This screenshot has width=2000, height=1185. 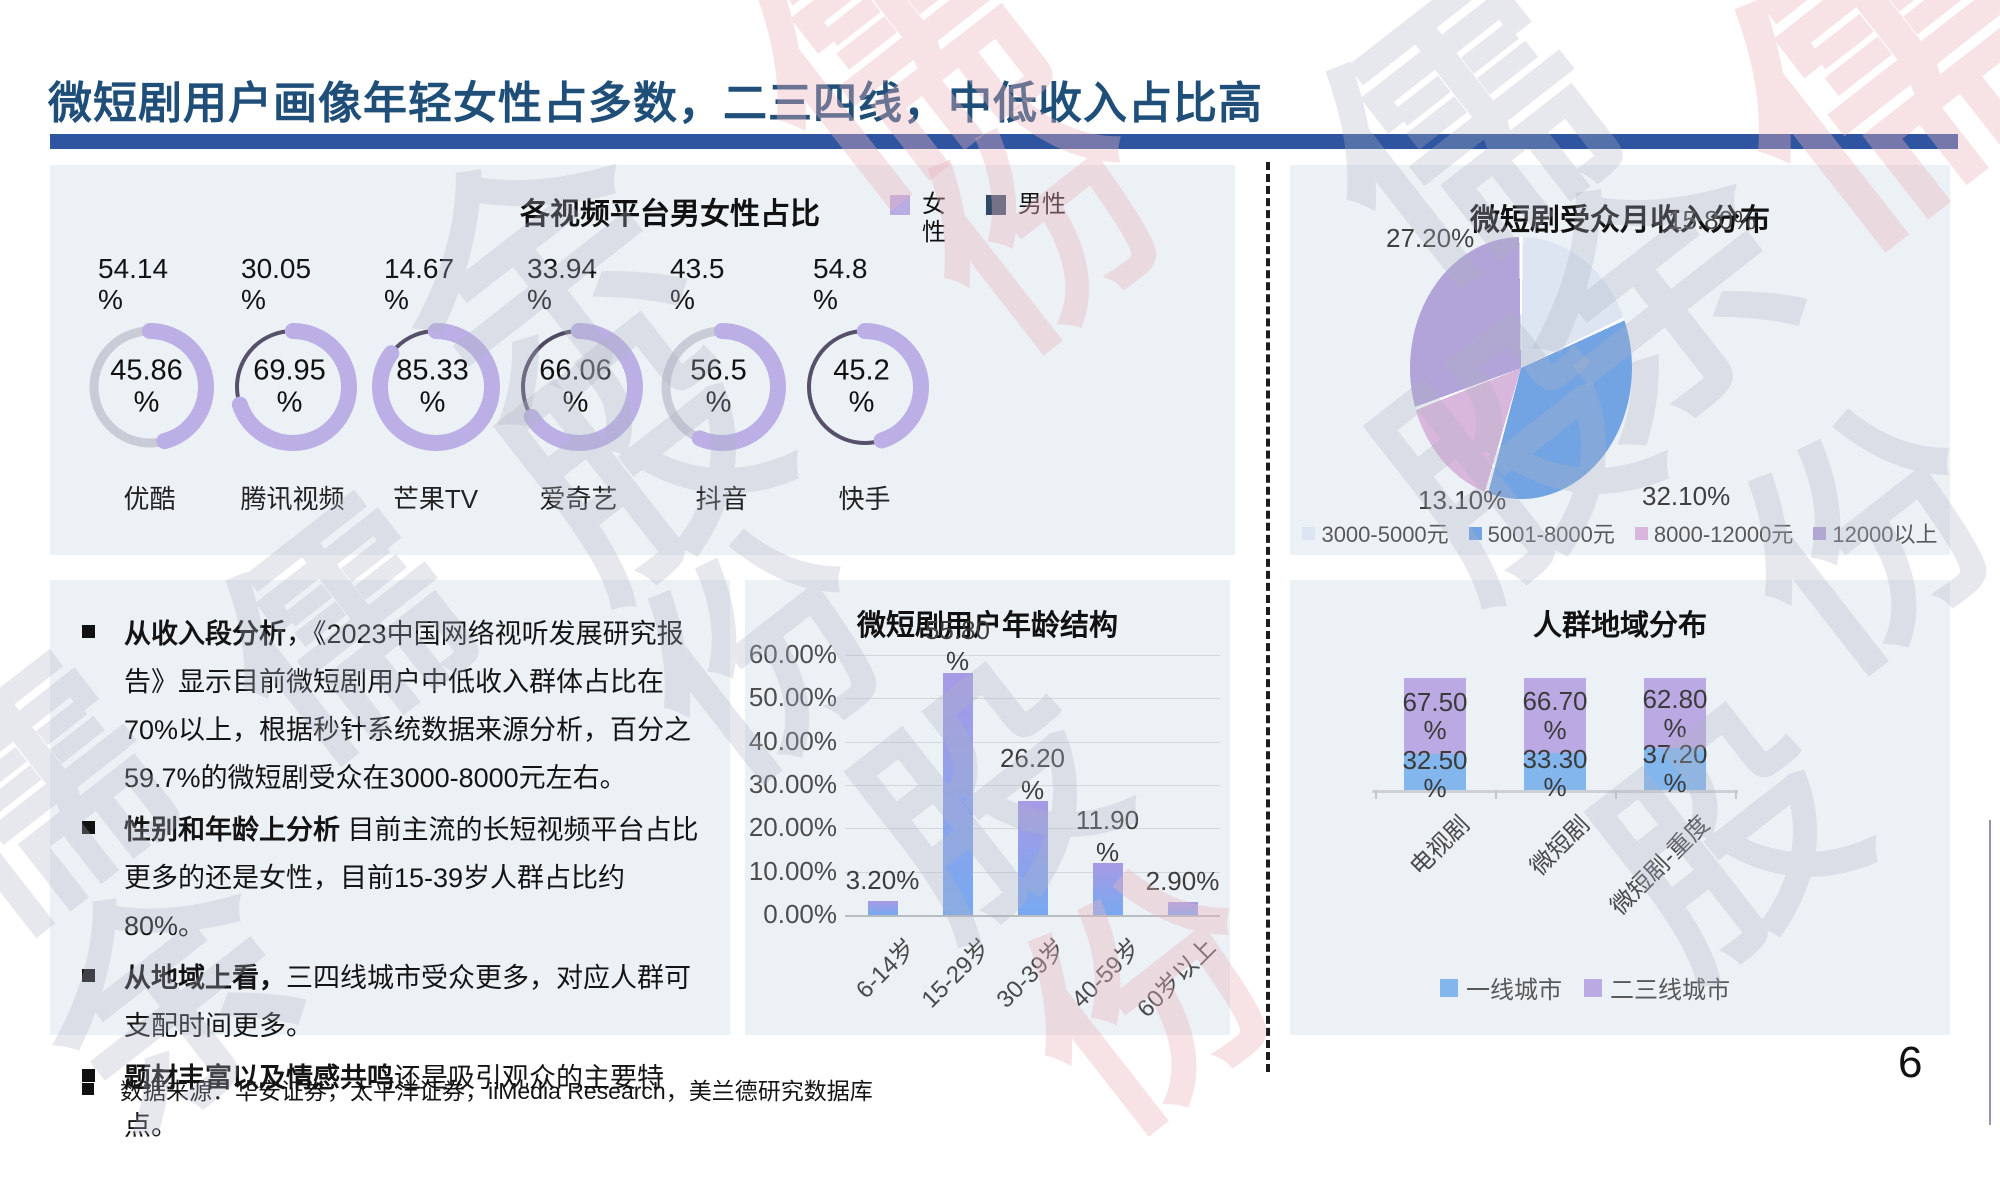 What do you see at coordinates (840, 284) in the screenshot?
I see `male-share-label: 54.8 %` at bounding box center [840, 284].